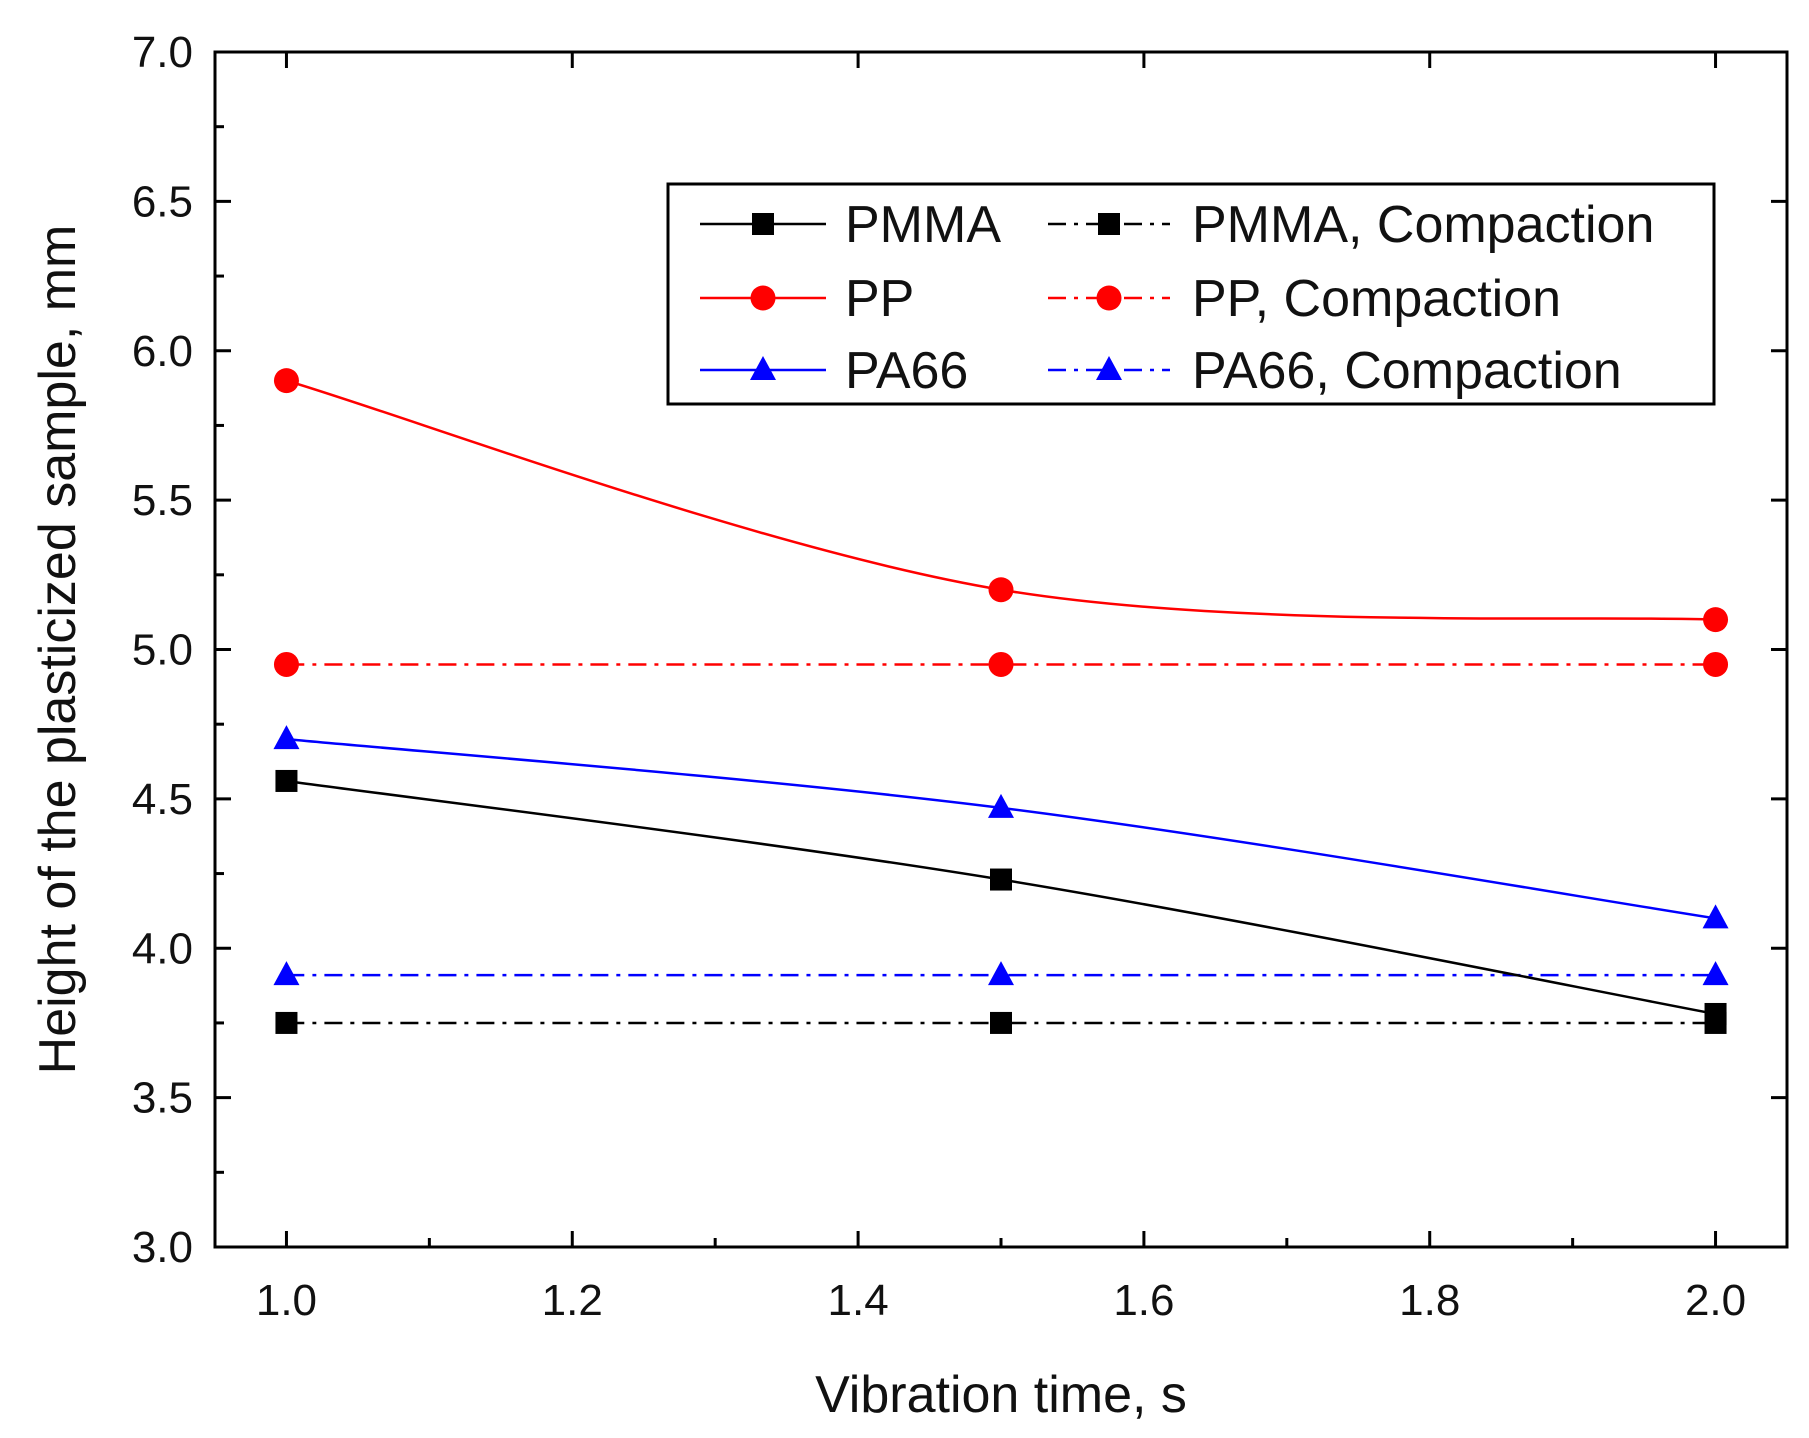  Describe the element at coordinates (1423, 225) in the screenshot. I see `legend-label: PMMA, Compaction` at that location.